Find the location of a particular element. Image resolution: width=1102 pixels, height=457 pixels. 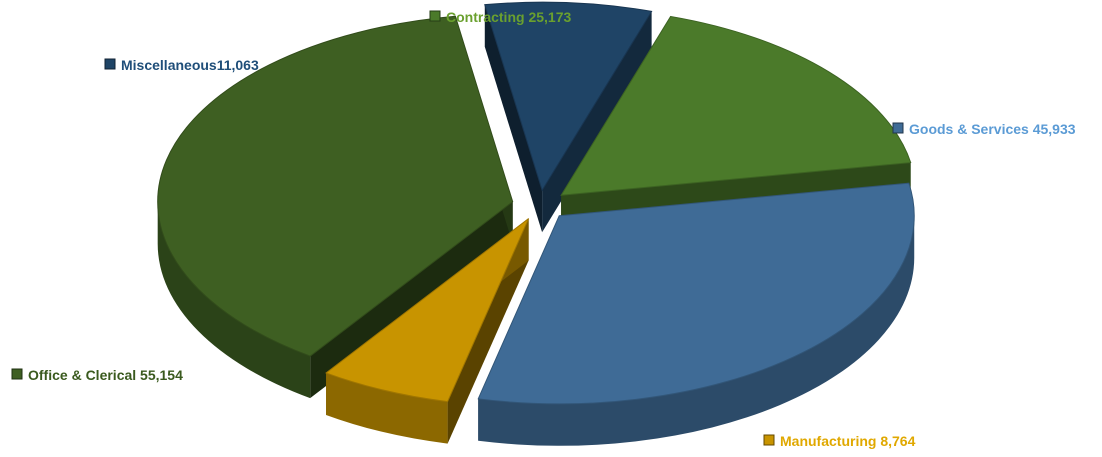

pie-slice-miscellaneous is located at coordinates (568, 96).